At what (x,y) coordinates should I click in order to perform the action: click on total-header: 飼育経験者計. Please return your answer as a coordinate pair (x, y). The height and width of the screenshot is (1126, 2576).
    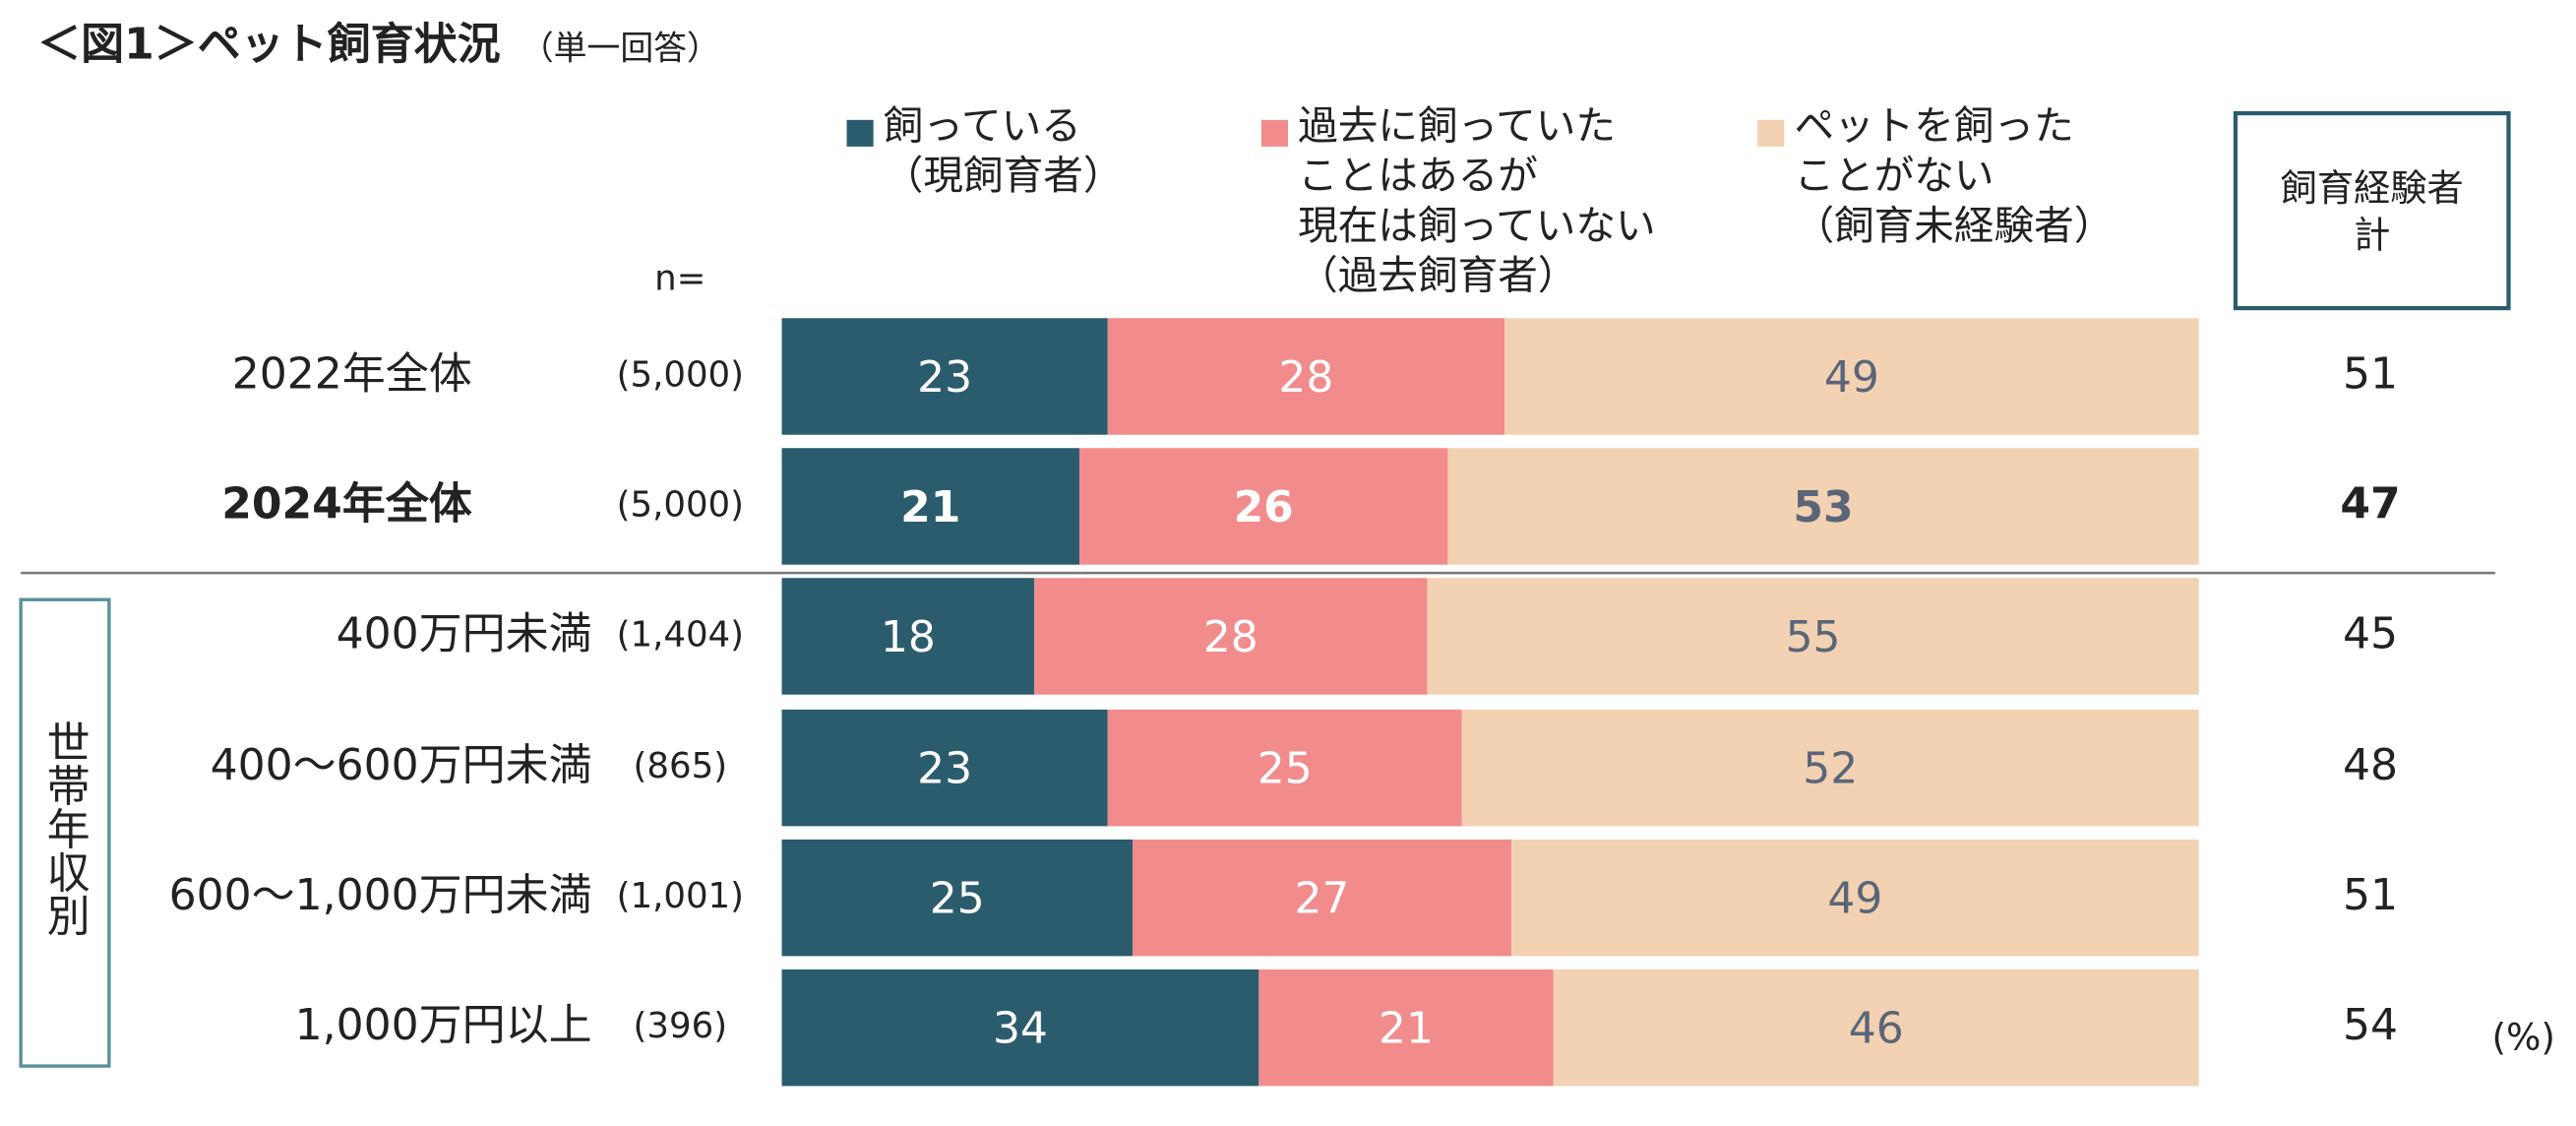
    Looking at the image, I should click on (2372, 210).